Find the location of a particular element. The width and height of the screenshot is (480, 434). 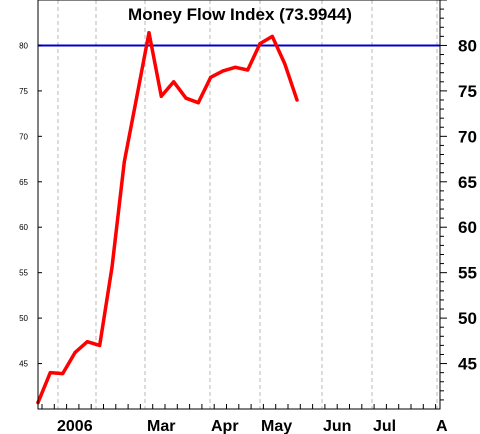

y-right-tick-45: 45 is located at coordinates (467, 364).